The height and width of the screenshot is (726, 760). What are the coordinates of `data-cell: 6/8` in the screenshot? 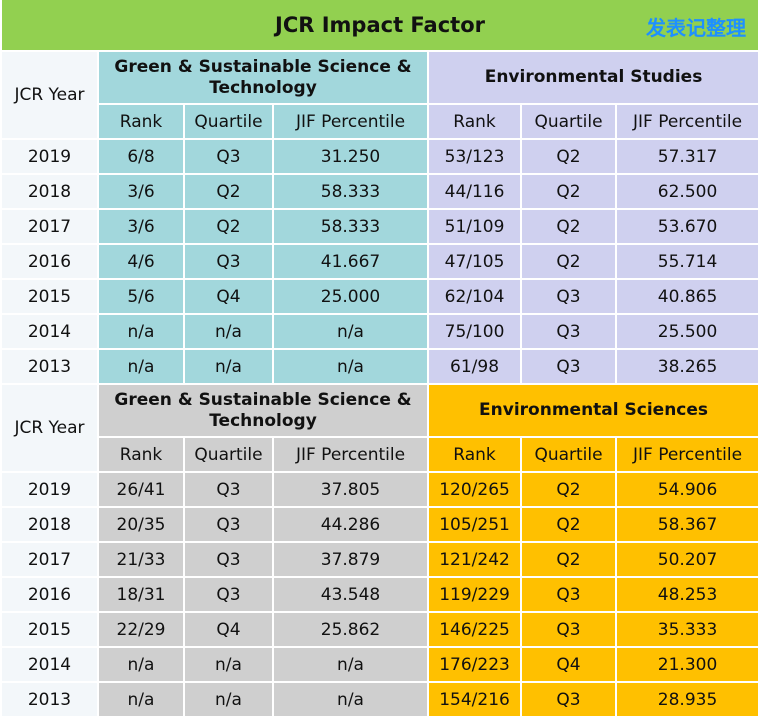 It's located at (141, 156).